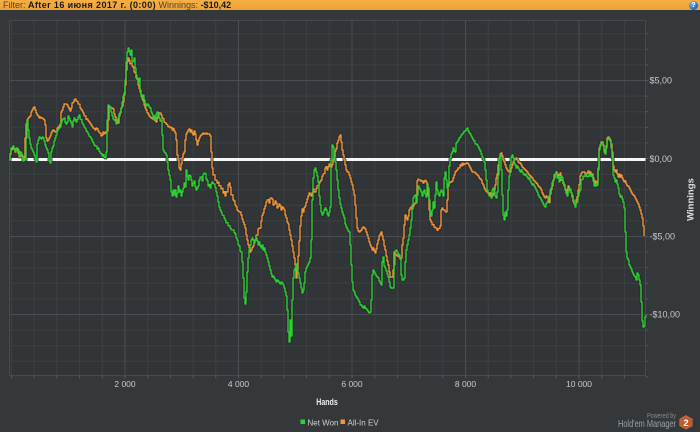 The width and height of the screenshot is (700, 432). Describe the element at coordinates (125, 384) in the screenshot. I see `svg-text: 2 000` at that location.